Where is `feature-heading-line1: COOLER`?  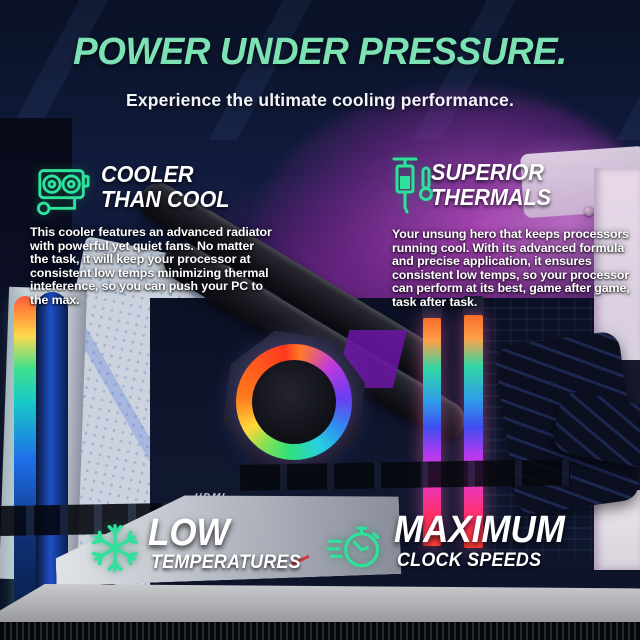
feature-heading-line1: COOLER is located at coordinates (147, 174).